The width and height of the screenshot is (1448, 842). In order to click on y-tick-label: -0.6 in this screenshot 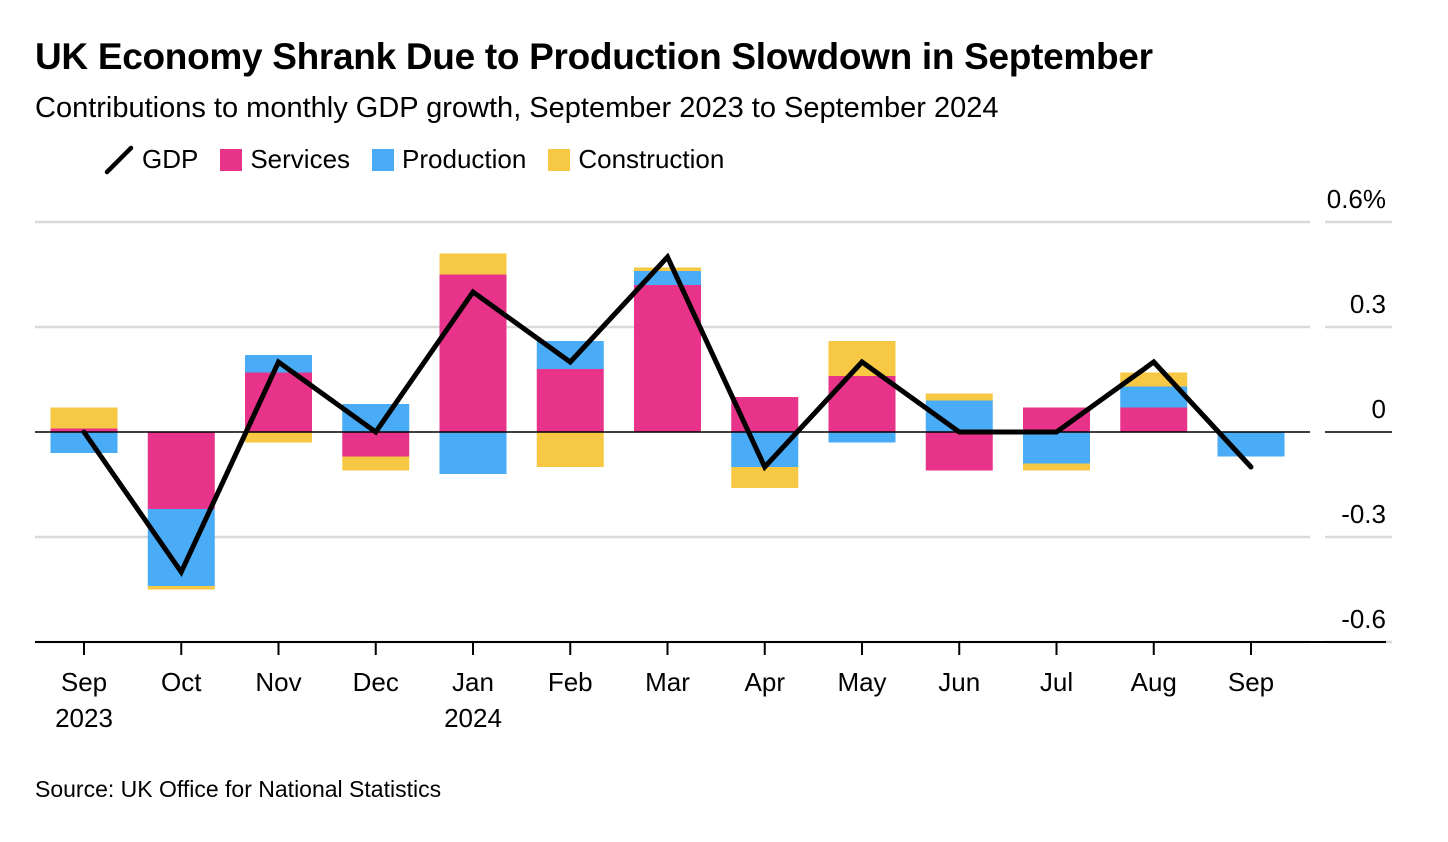, I will do `click(1363, 619)`.